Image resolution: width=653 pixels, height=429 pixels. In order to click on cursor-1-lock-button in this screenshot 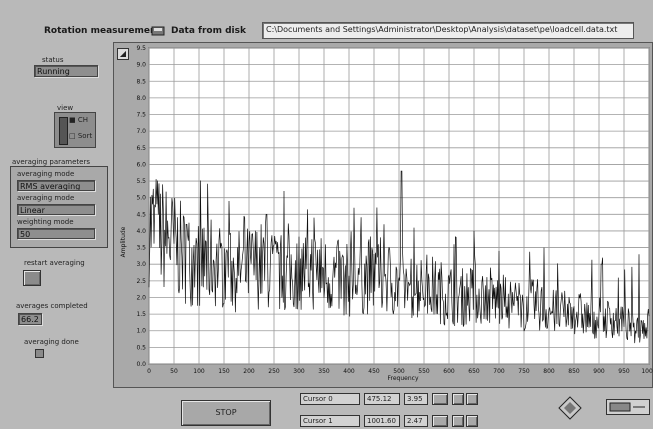, I will do `click(458, 421)`.